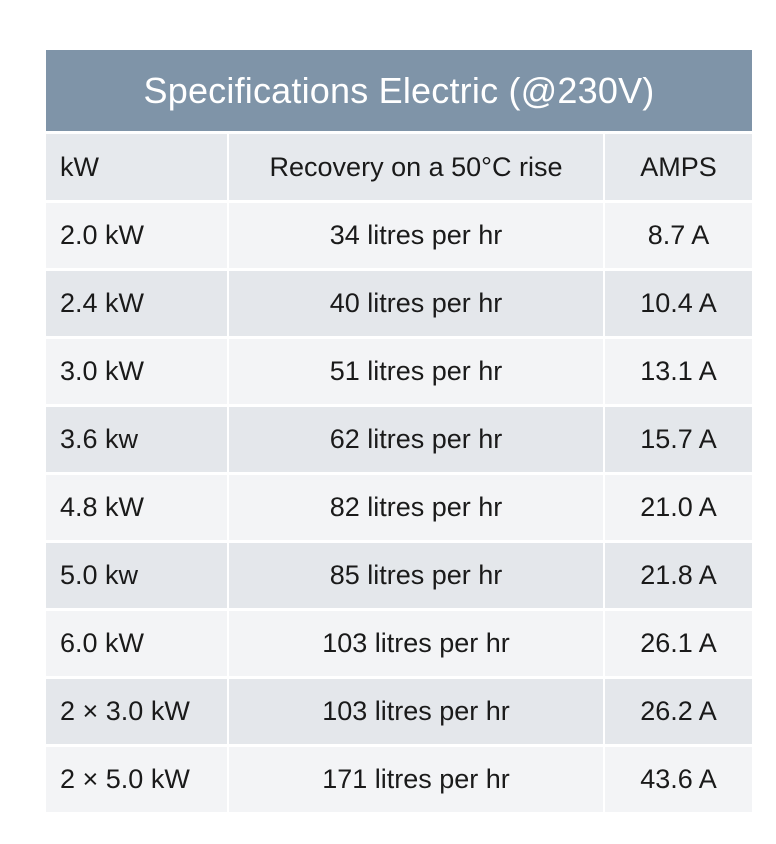 Image resolution: width=776 pixels, height=844 pixels. Describe the element at coordinates (416, 304) in the screenshot. I see `cell-recovery: 40 litres per hr` at that location.